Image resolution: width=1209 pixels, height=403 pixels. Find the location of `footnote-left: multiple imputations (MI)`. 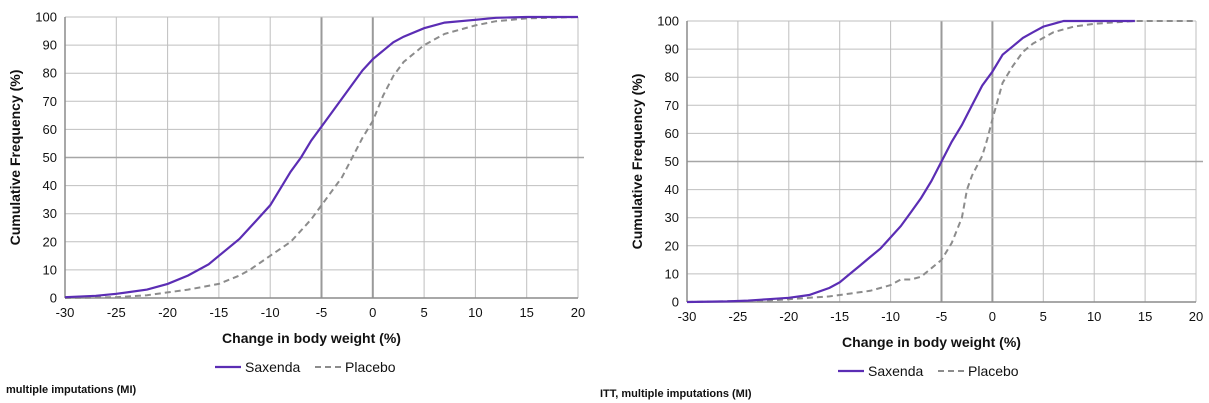

footnote-left: multiple imputations (MI) is located at coordinates (71, 390).